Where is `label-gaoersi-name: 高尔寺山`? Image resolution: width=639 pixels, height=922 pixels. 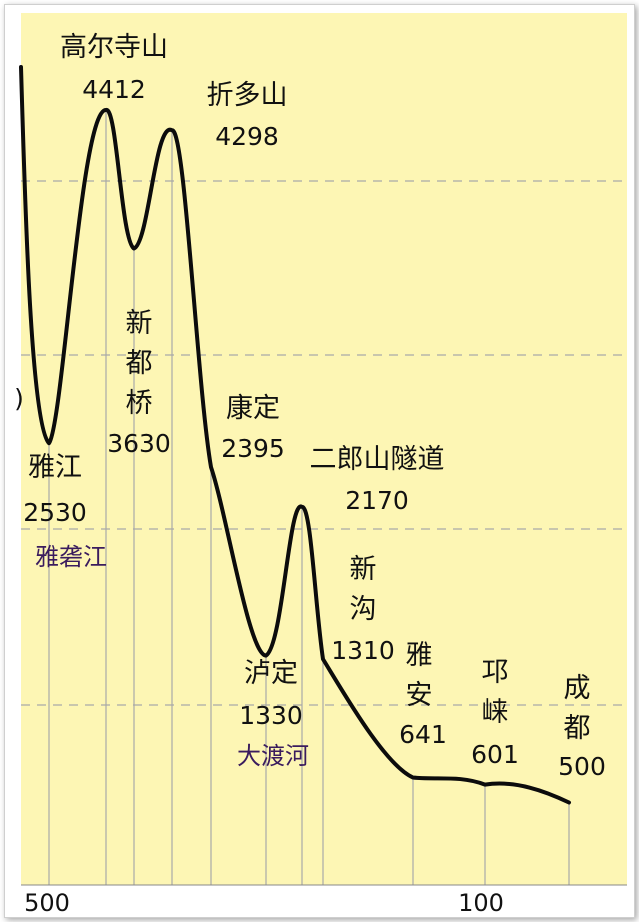 label-gaoersi-name: 高尔寺山 is located at coordinates (114, 47).